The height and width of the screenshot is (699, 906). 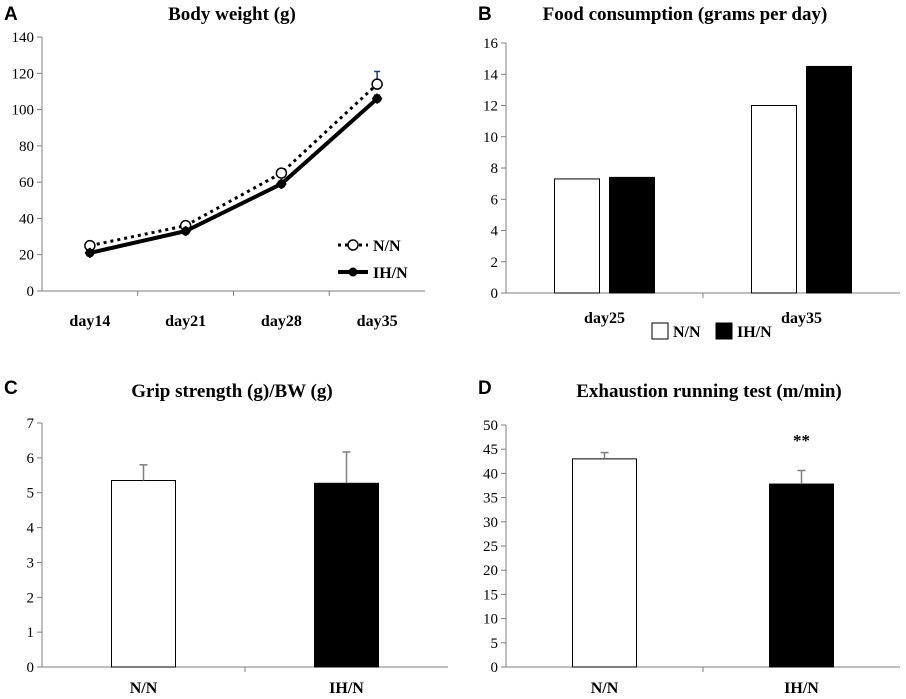 What do you see at coordinates (231, 391) in the screenshot?
I see `chart-title-c: Grip strength (g)/BW (g)` at bounding box center [231, 391].